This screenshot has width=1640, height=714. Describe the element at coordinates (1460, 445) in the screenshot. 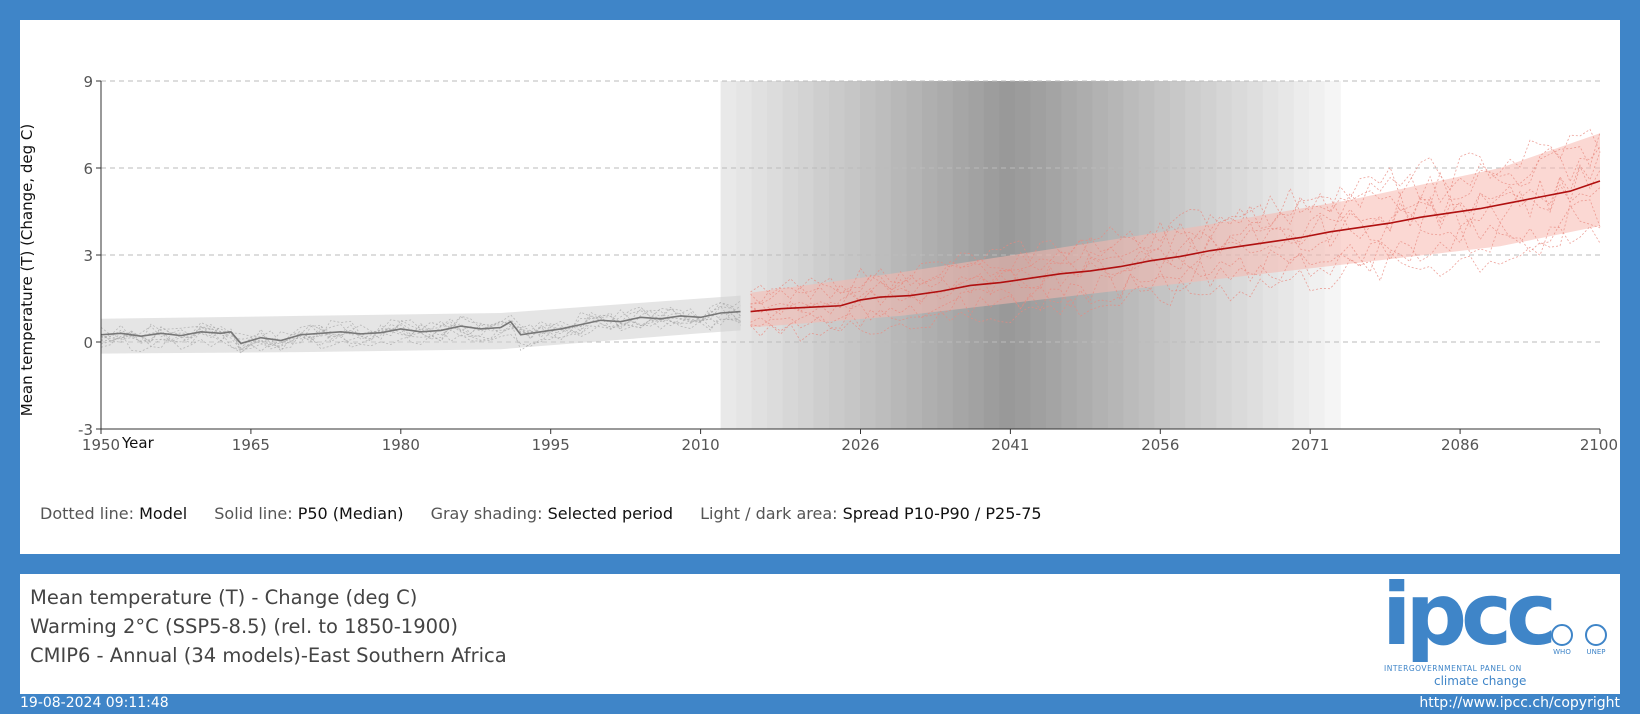

I see `x-tick-label: 2086` at that location.